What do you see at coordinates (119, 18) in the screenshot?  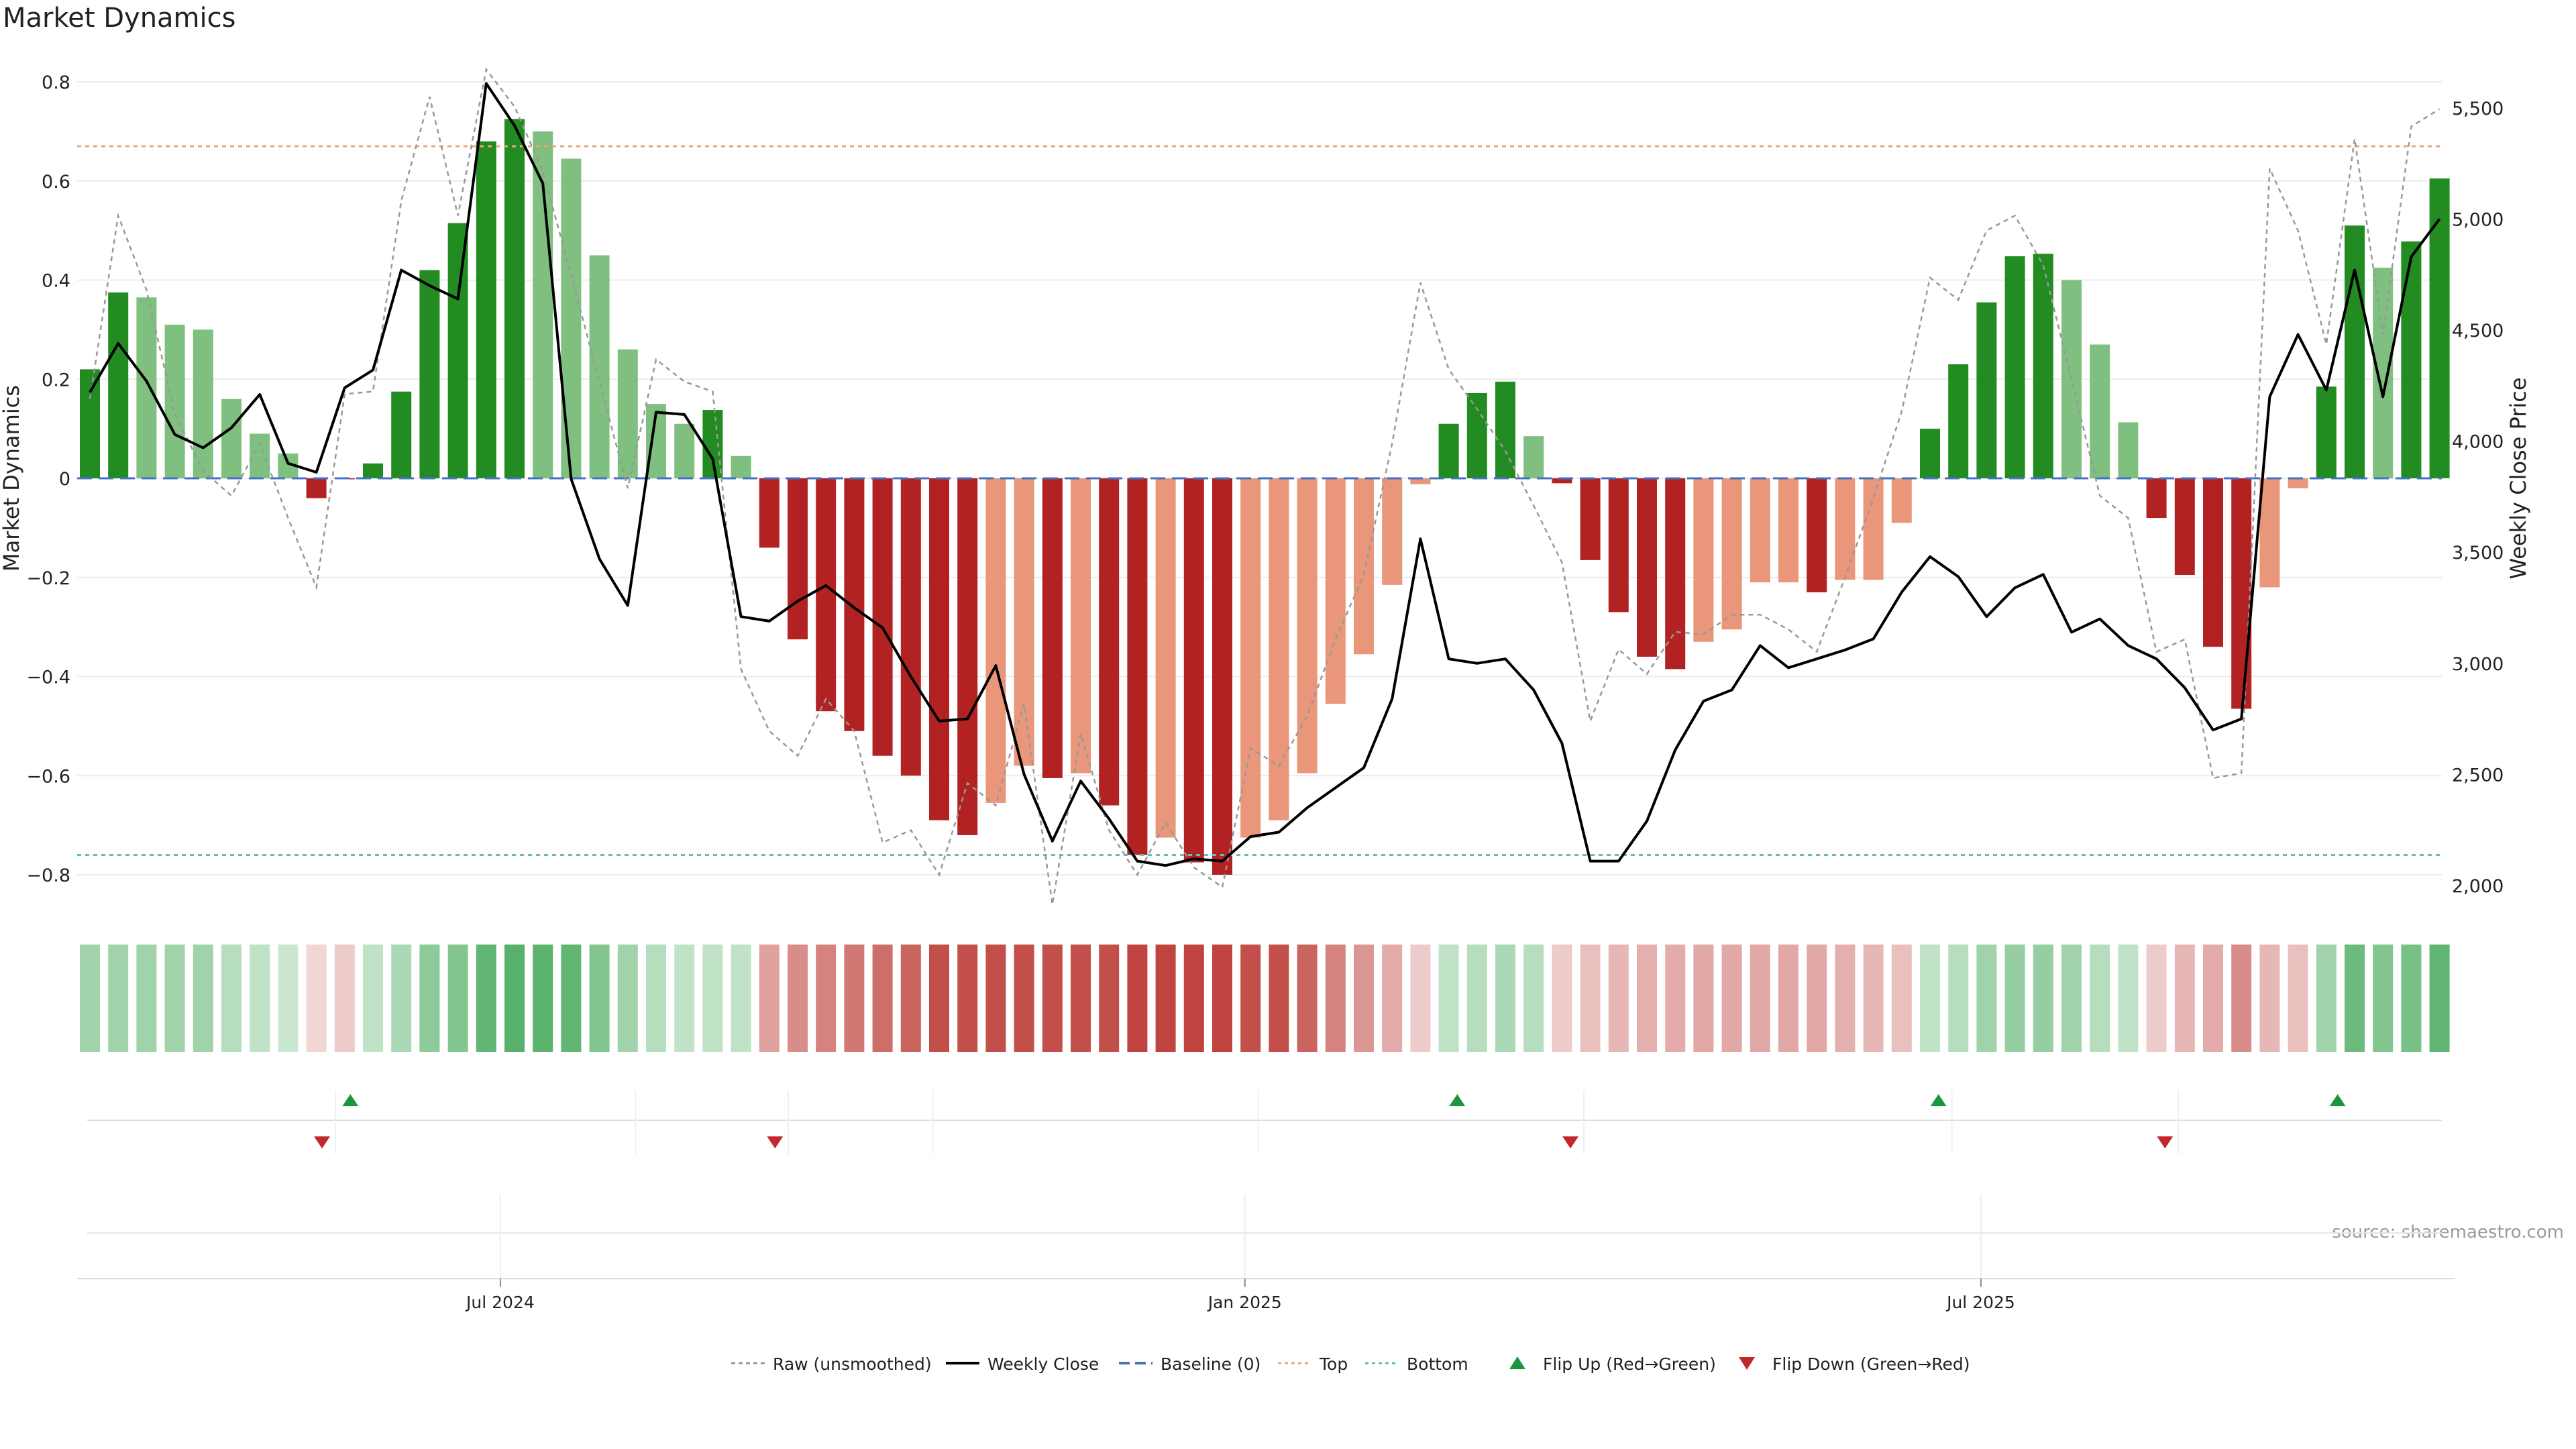 I see `chart-title: Market Dynamics` at bounding box center [119, 18].